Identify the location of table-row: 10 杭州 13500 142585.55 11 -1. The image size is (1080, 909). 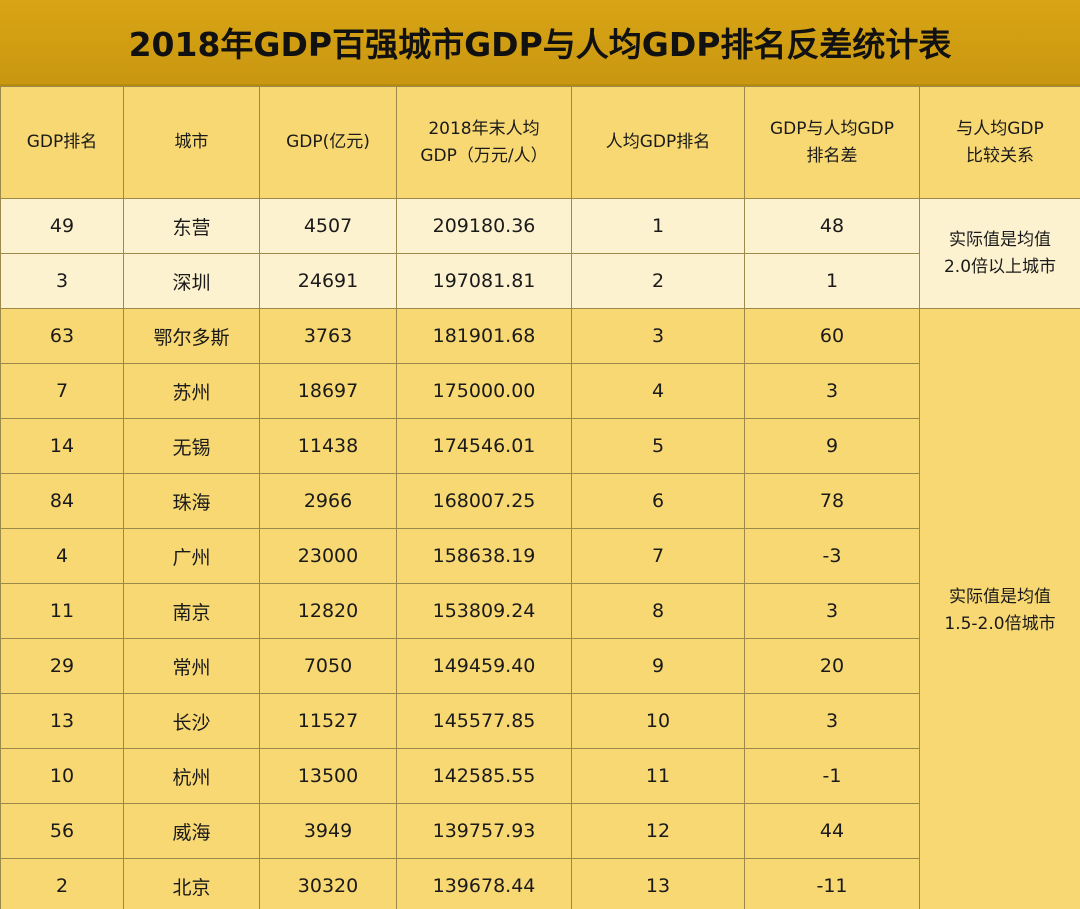
(540, 776).